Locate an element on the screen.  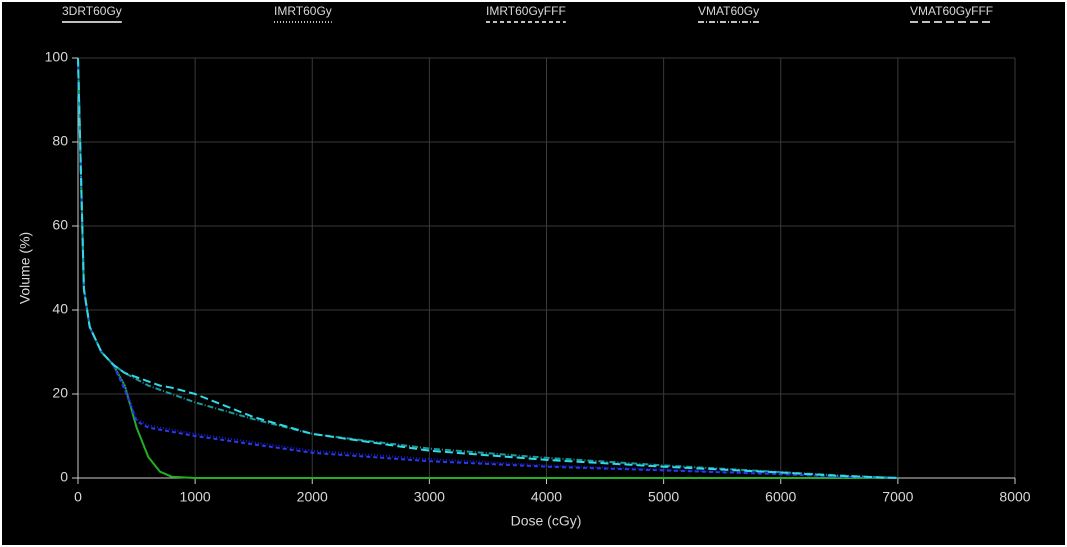
y-tick-label: 80 is located at coordinates (60, 141).